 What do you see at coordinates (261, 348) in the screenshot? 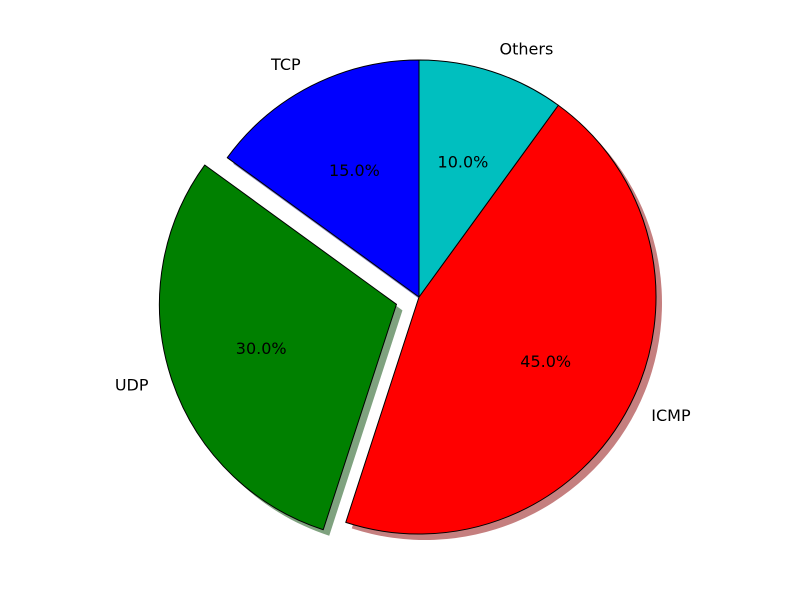
I see `slice-percent-udp: 30.0%` at bounding box center [261, 348].